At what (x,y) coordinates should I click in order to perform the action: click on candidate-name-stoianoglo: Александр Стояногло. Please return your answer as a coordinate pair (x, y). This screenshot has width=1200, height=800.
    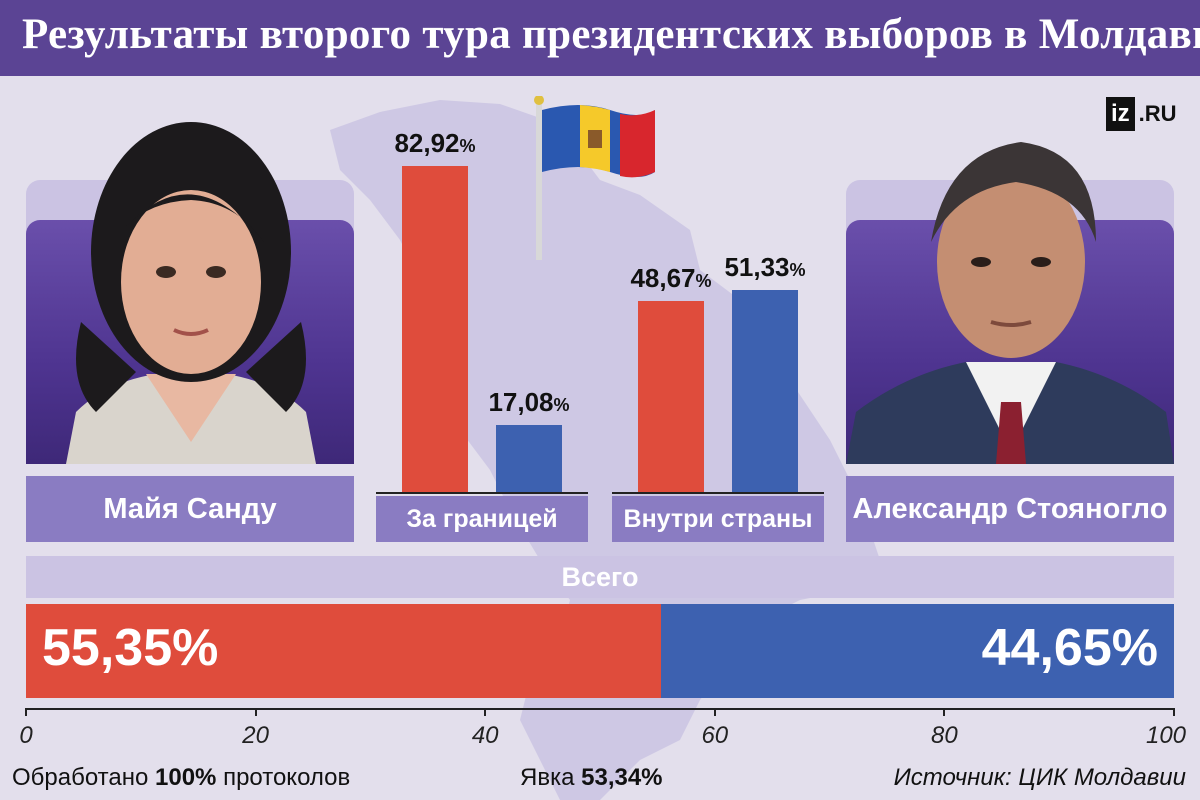
    Looking at the image, I should click on (1010, 509).